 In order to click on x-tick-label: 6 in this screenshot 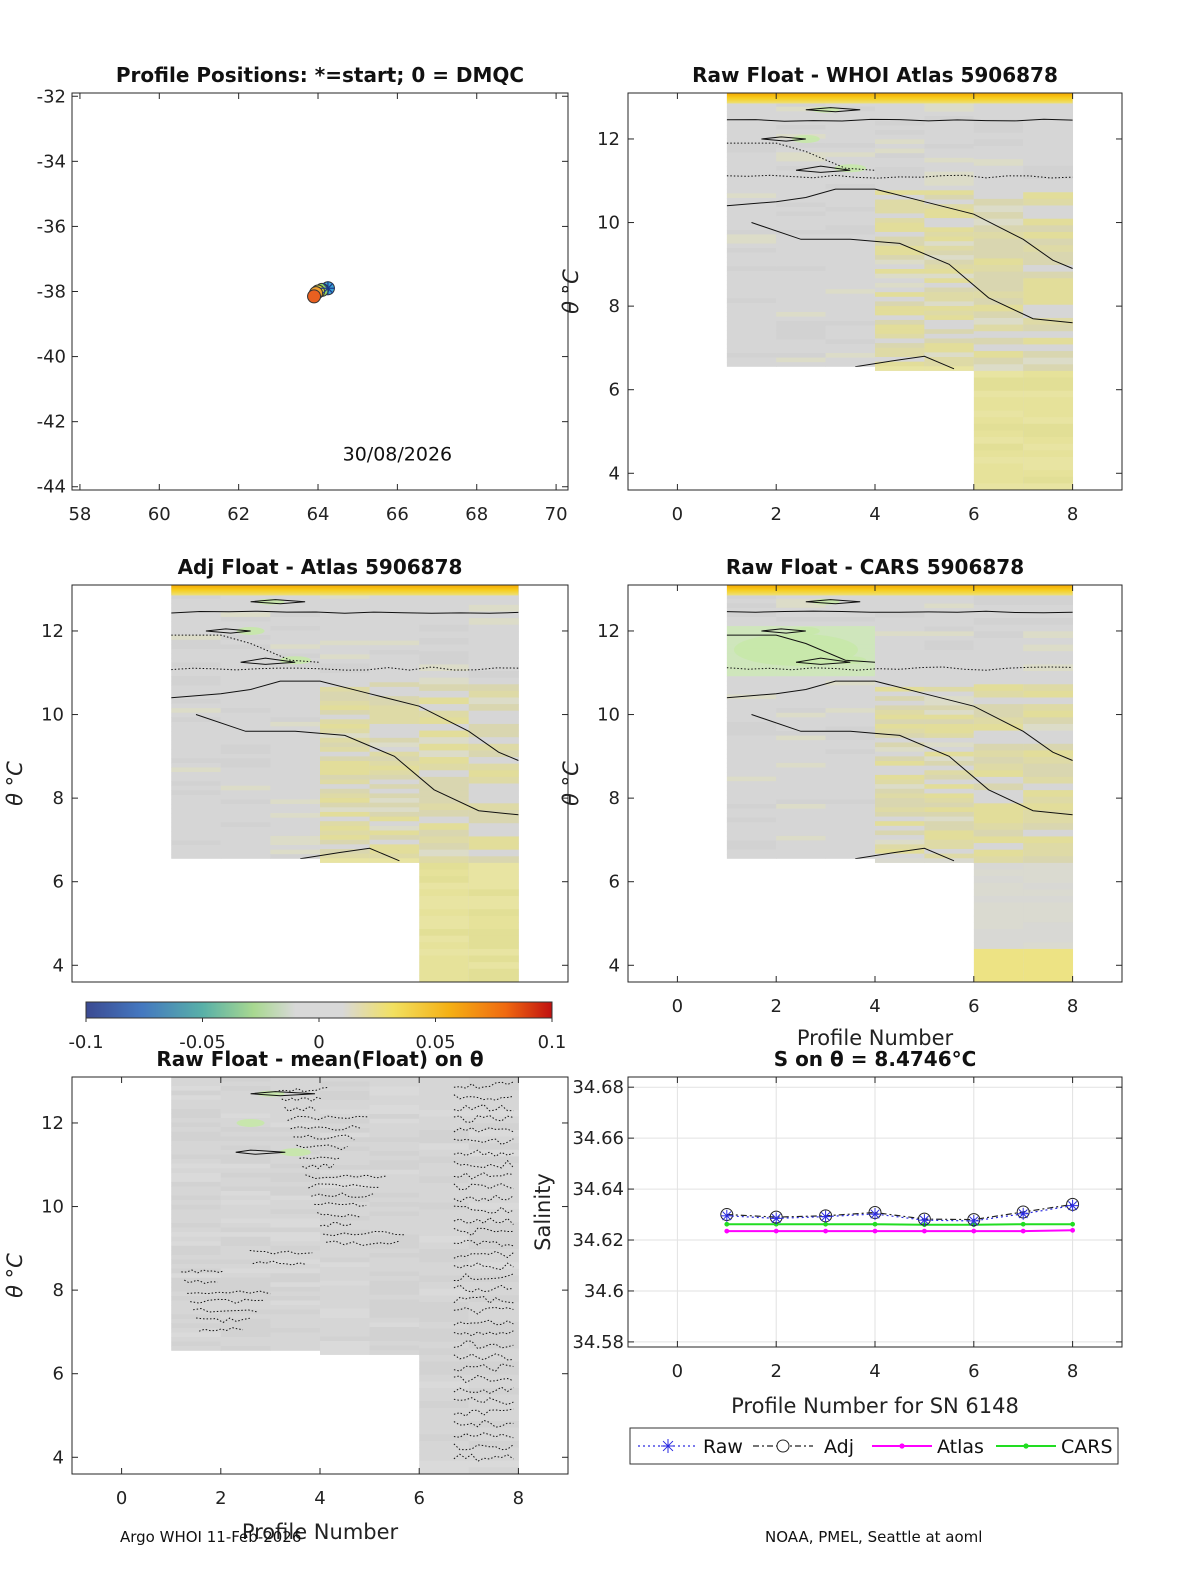, I will do `click(973, 1371)`.